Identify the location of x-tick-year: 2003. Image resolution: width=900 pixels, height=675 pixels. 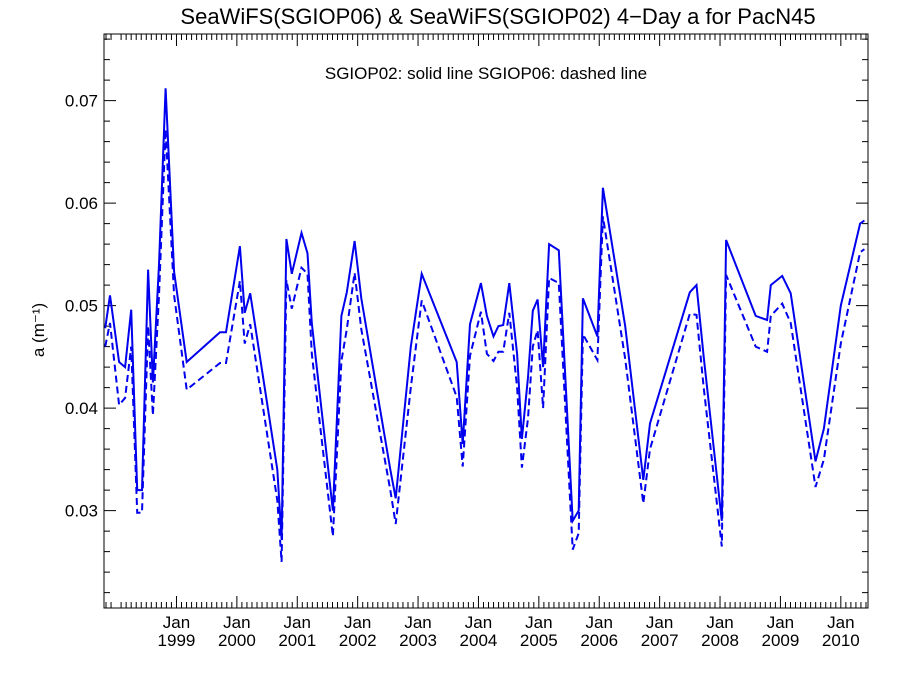
(418, 640).